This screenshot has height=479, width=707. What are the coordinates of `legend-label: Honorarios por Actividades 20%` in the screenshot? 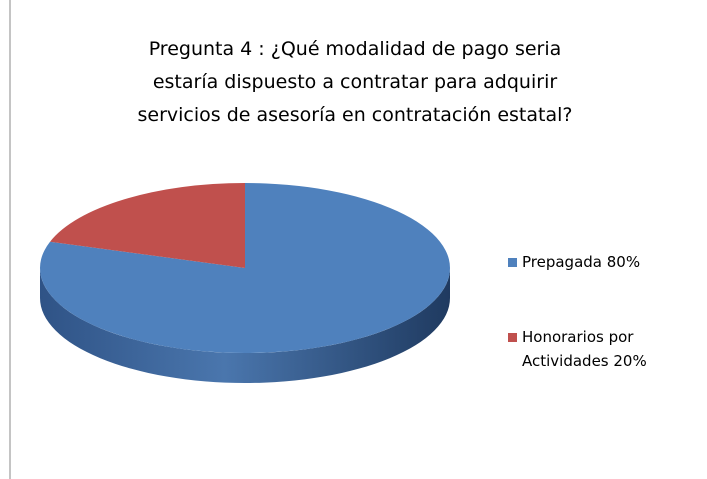 It's located at (584, 349).